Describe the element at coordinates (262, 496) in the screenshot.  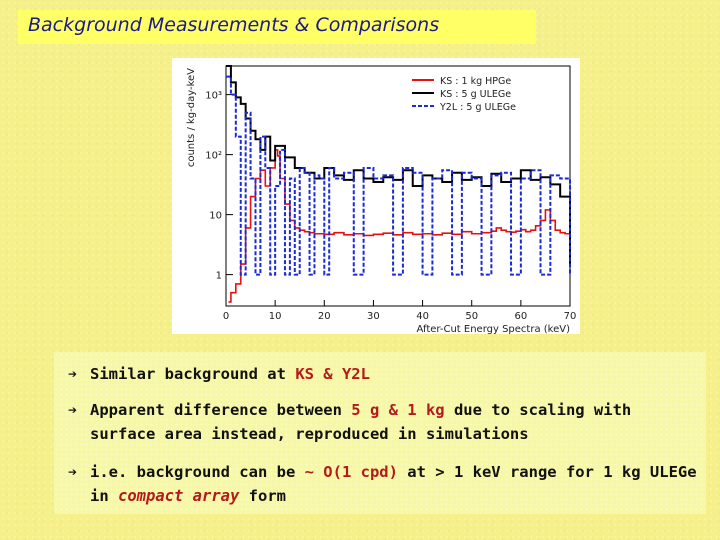
I see `bullet-fragment: form` at that location.